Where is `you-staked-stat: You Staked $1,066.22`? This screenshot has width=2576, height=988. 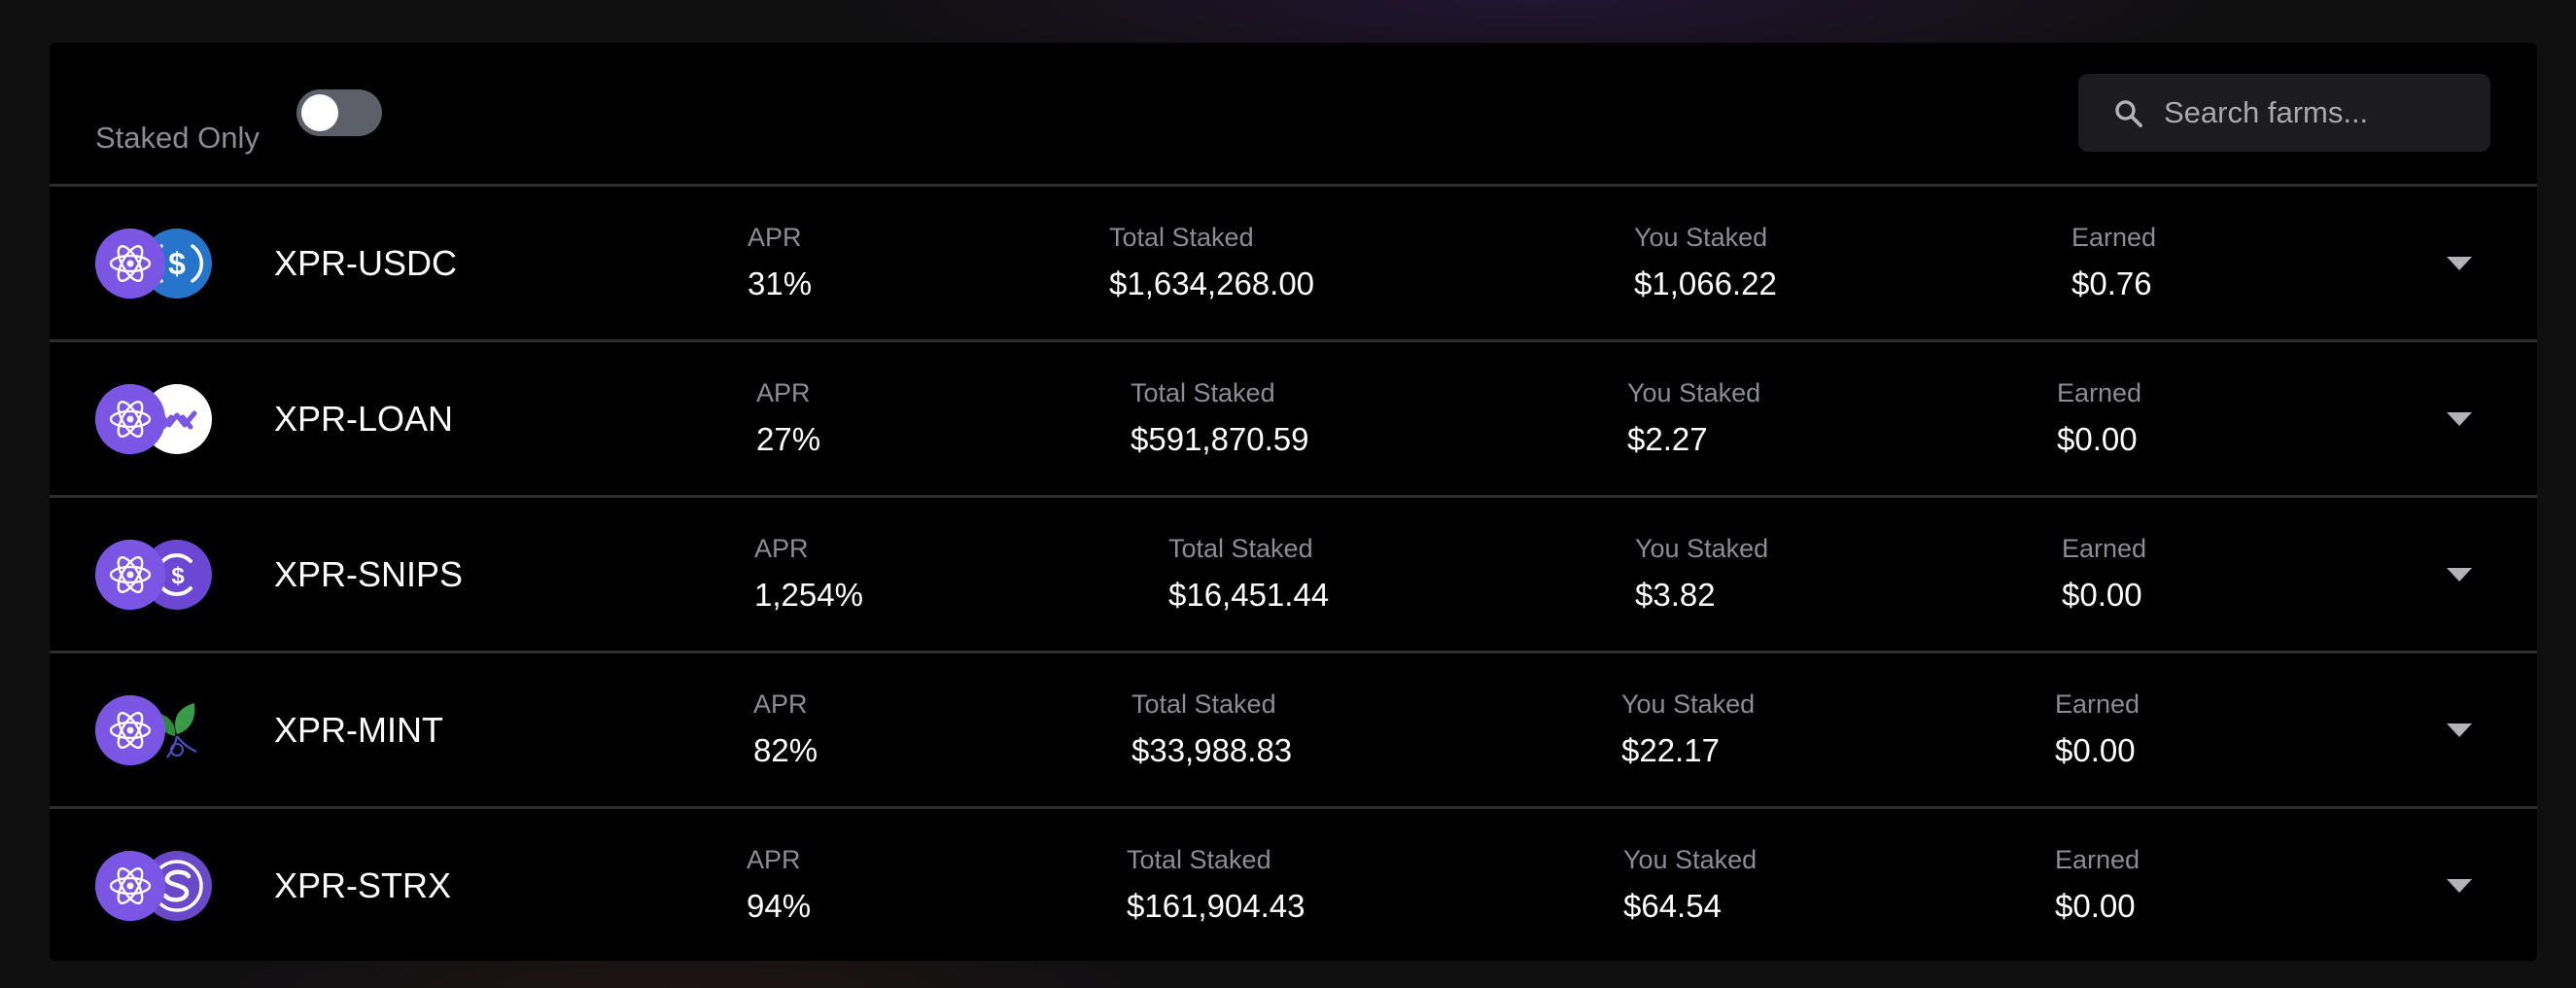
you-staked-stat: You Staked $1,066.22 is located at coordinates (1706, 262).